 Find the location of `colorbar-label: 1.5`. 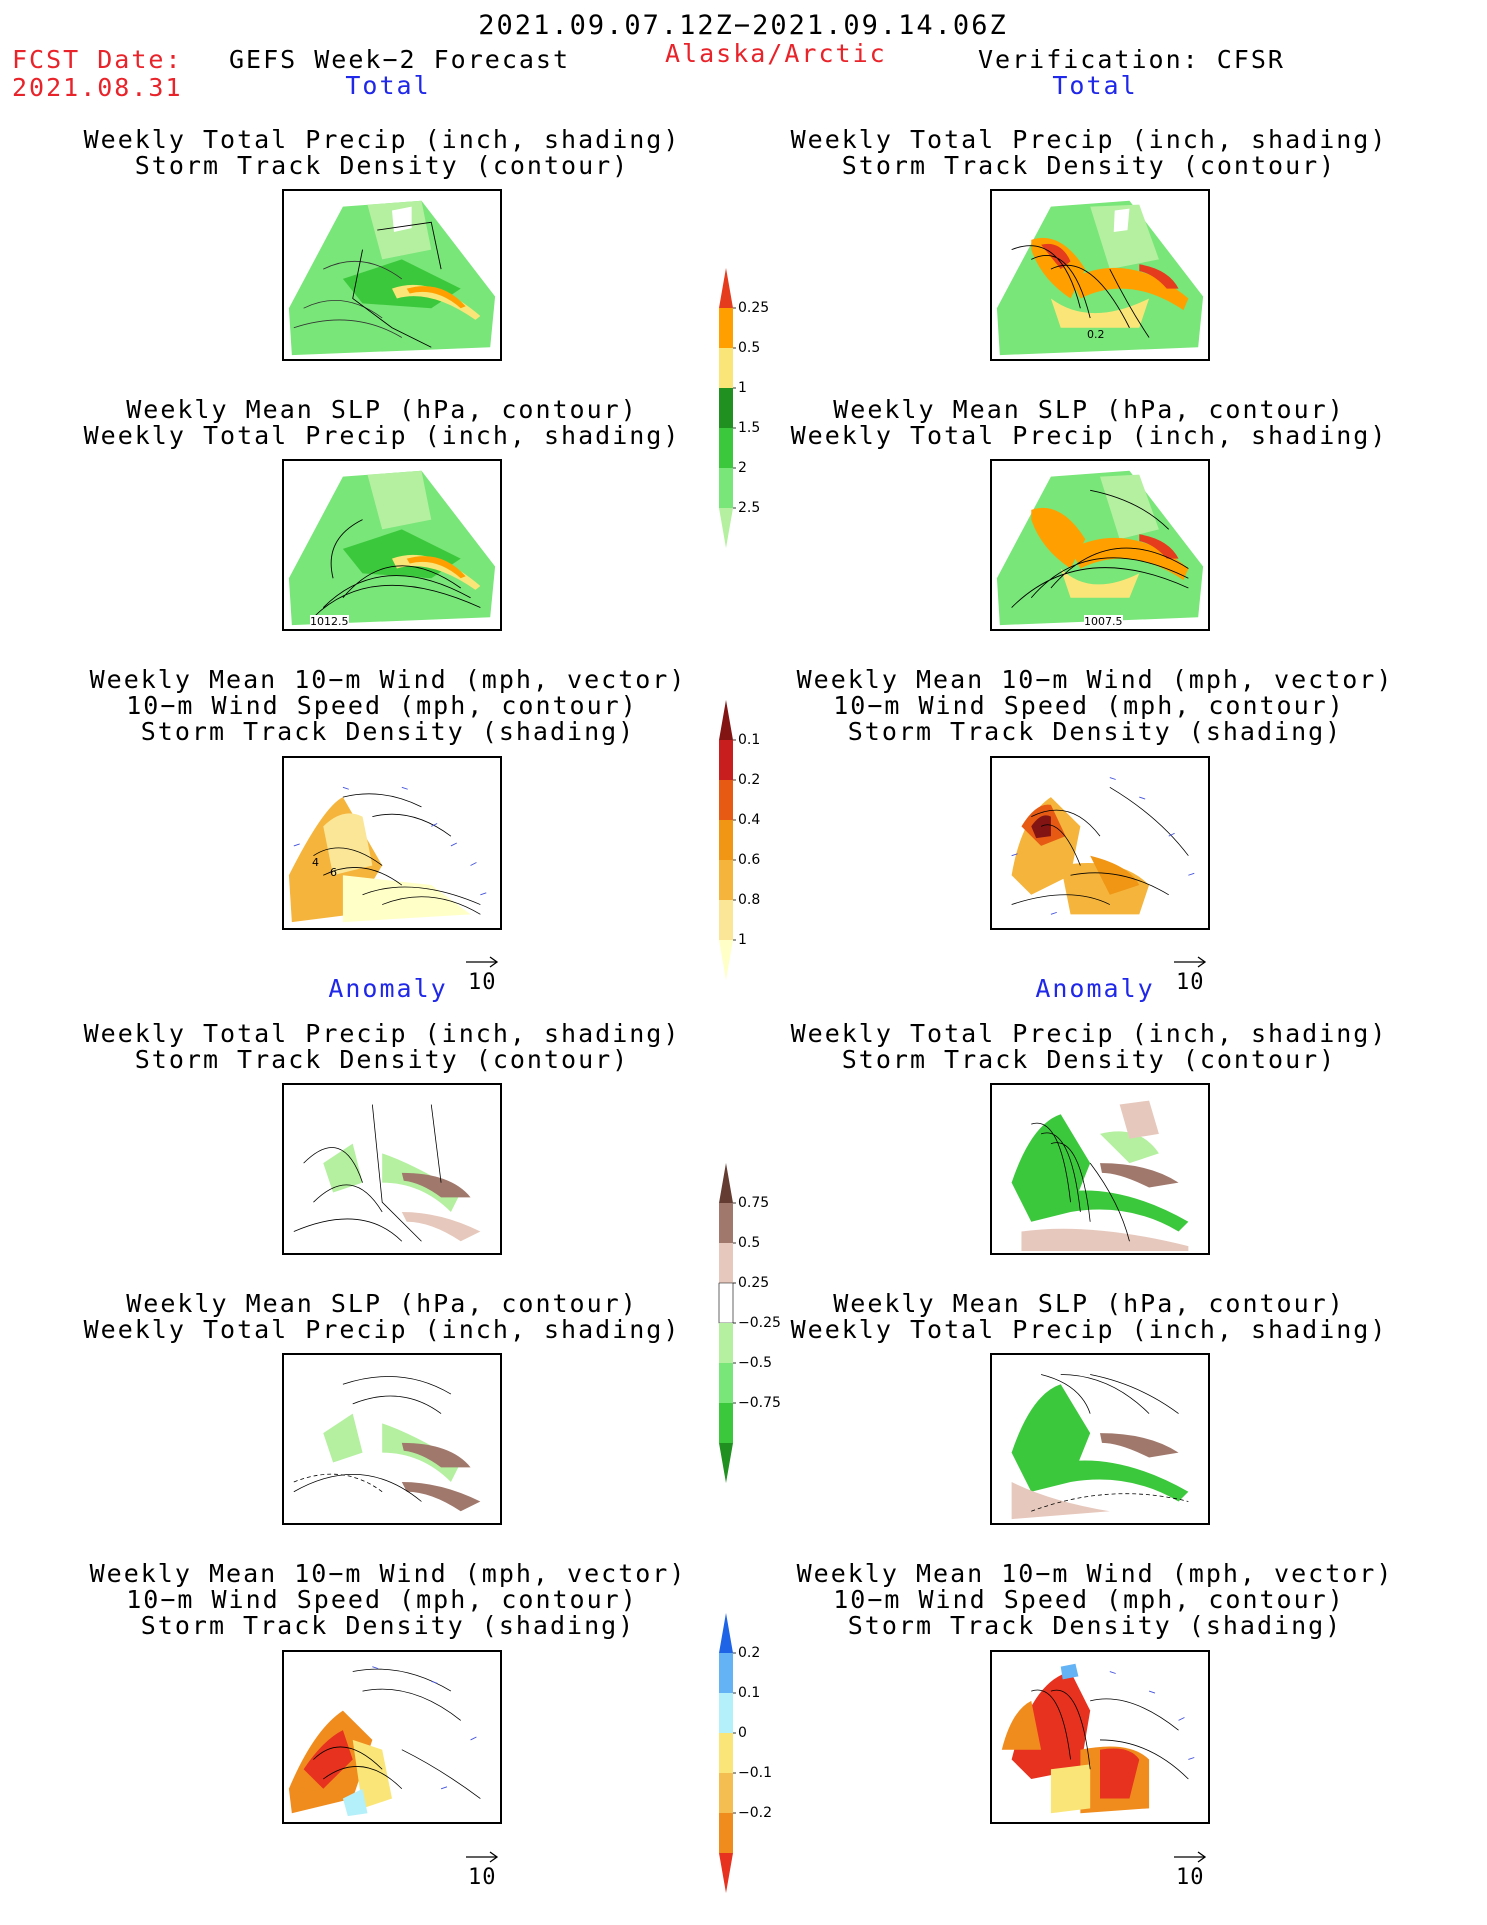

colorbar-label: 1.5 is located at coordinates (749, 428).